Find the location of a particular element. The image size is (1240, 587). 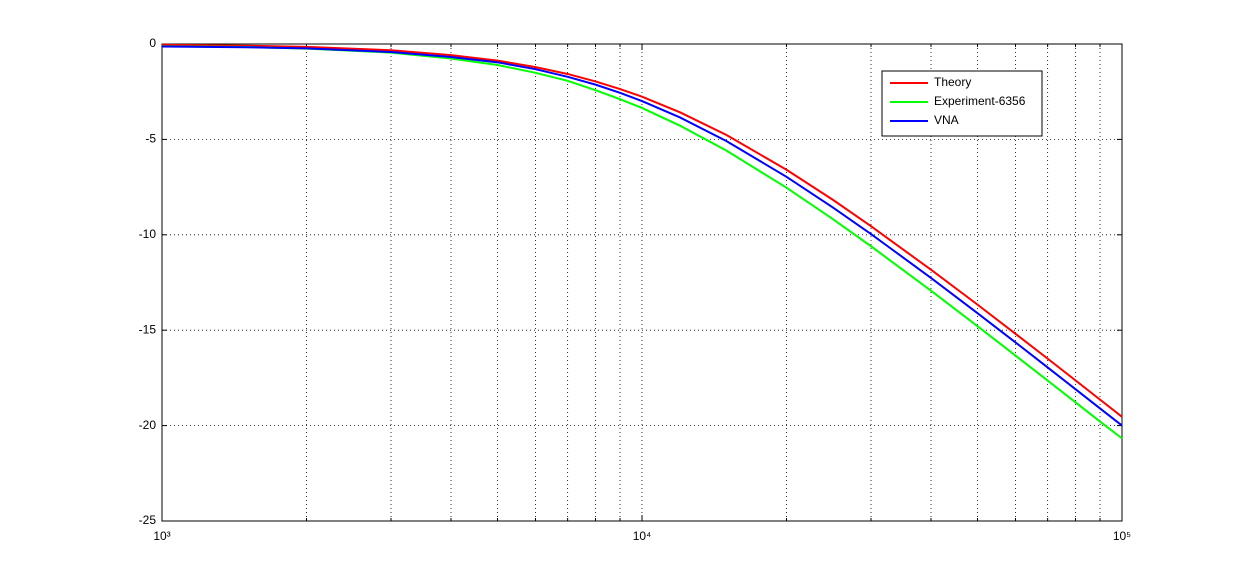

legend-label: Experiment-6356 is located at coordinates (980, 101).